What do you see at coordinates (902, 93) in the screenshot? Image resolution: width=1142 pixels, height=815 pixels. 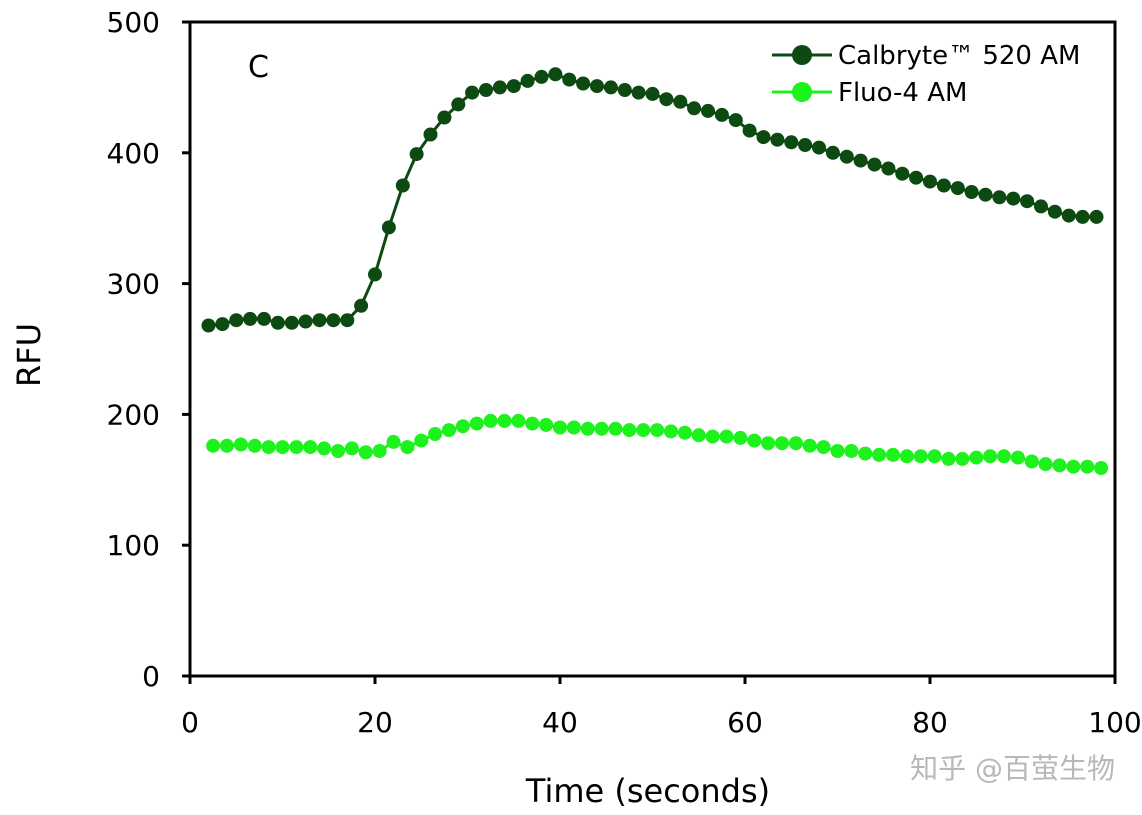 I see `legend-label-fluo4: Fluo-4 AM` at bounding box center [902, 93].